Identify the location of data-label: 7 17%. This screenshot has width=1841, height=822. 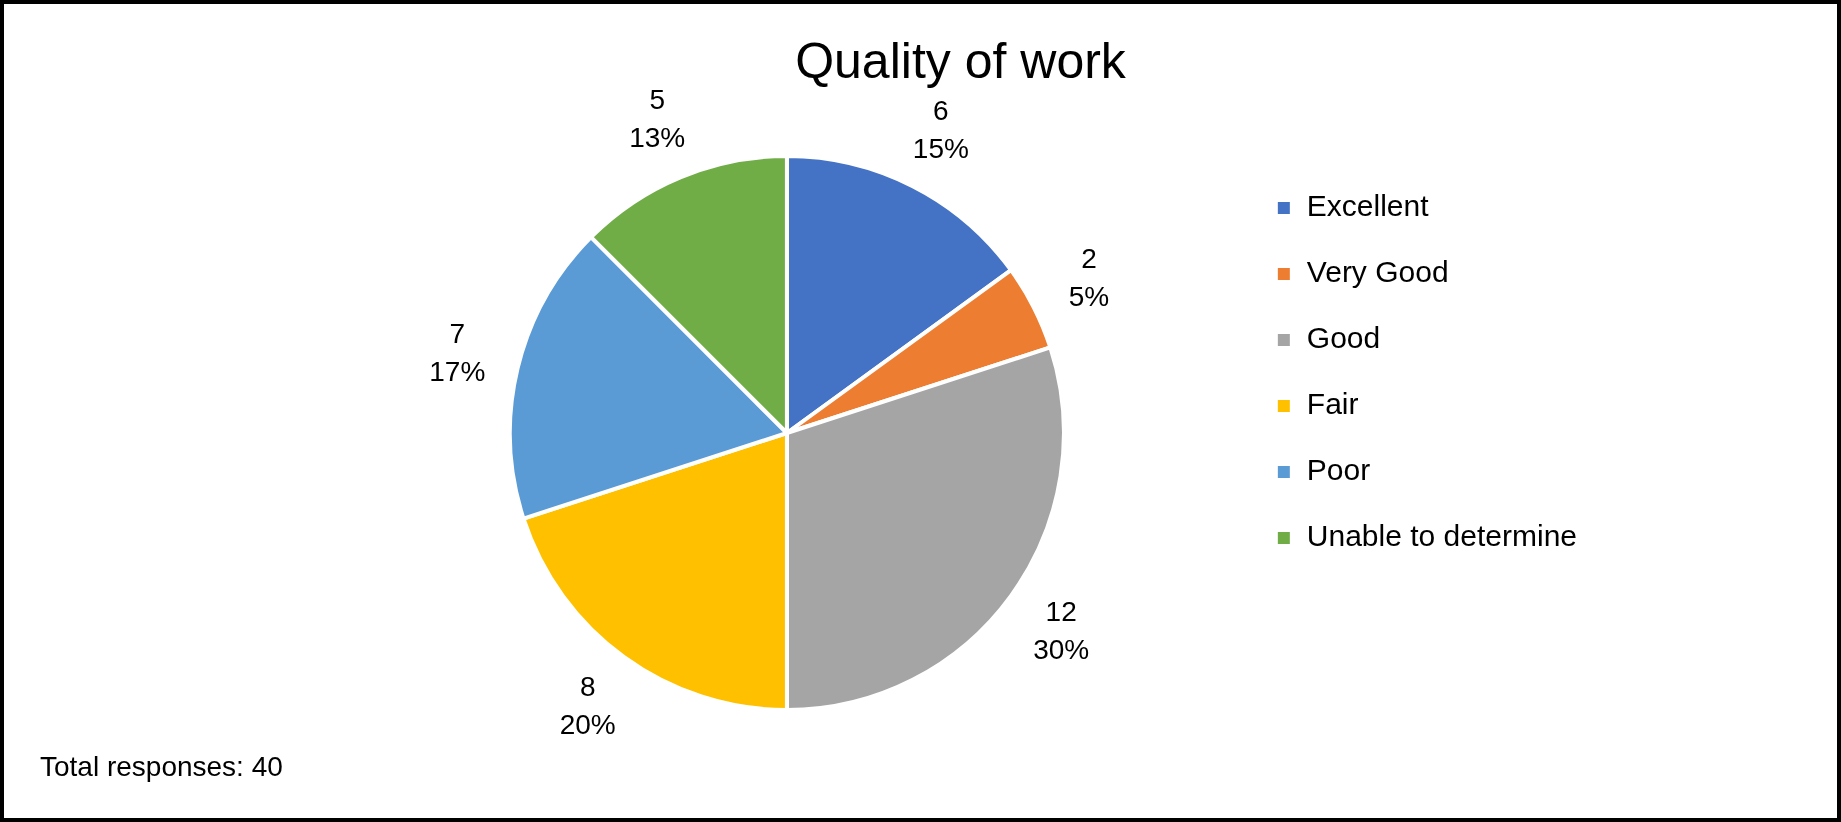
(457, 352).